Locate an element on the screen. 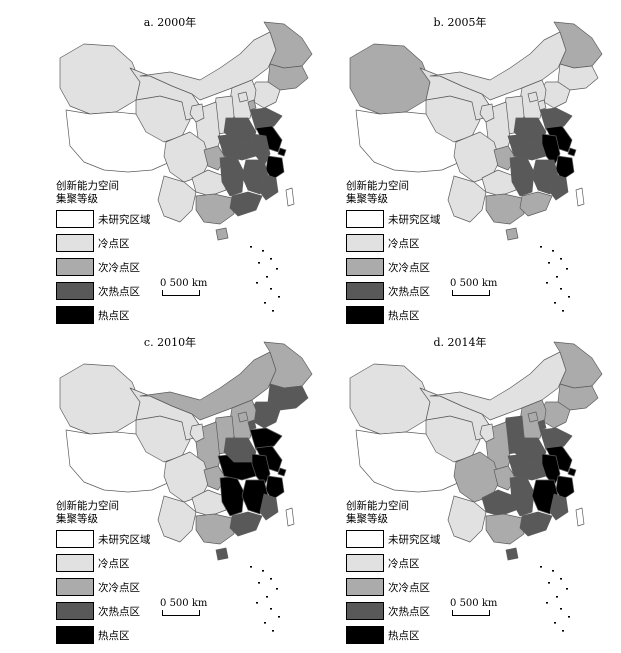 The image size is (621, 653). legend-label: 冷点区 is located at coordinates (114, 243).